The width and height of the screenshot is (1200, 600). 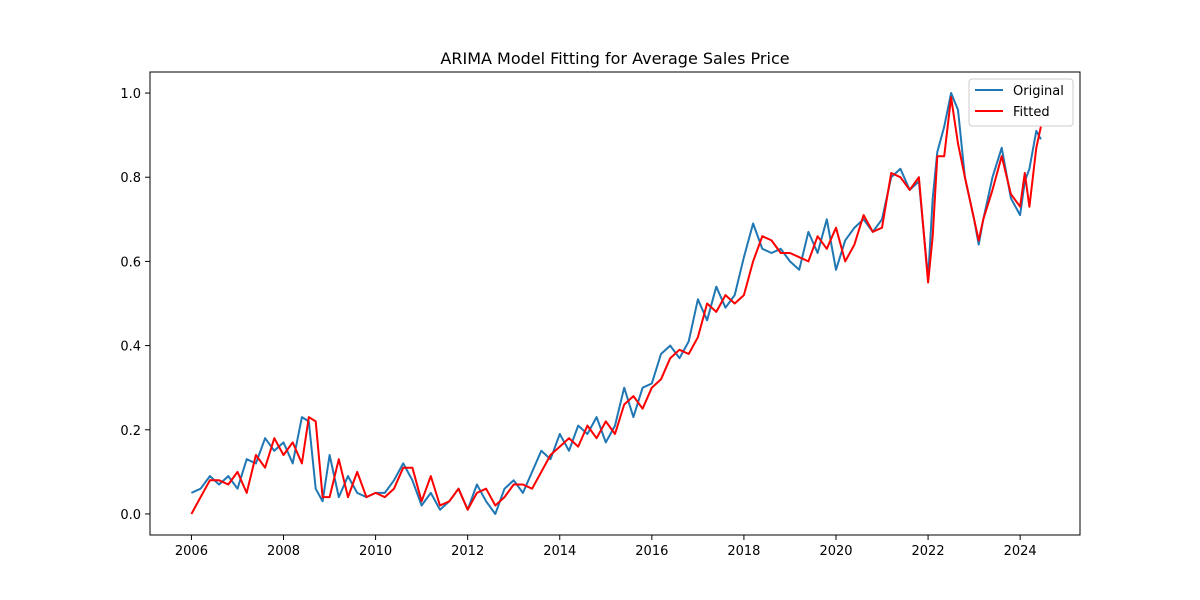 I want to click on x-tick-label: 2016, so click(x=651, y=551).